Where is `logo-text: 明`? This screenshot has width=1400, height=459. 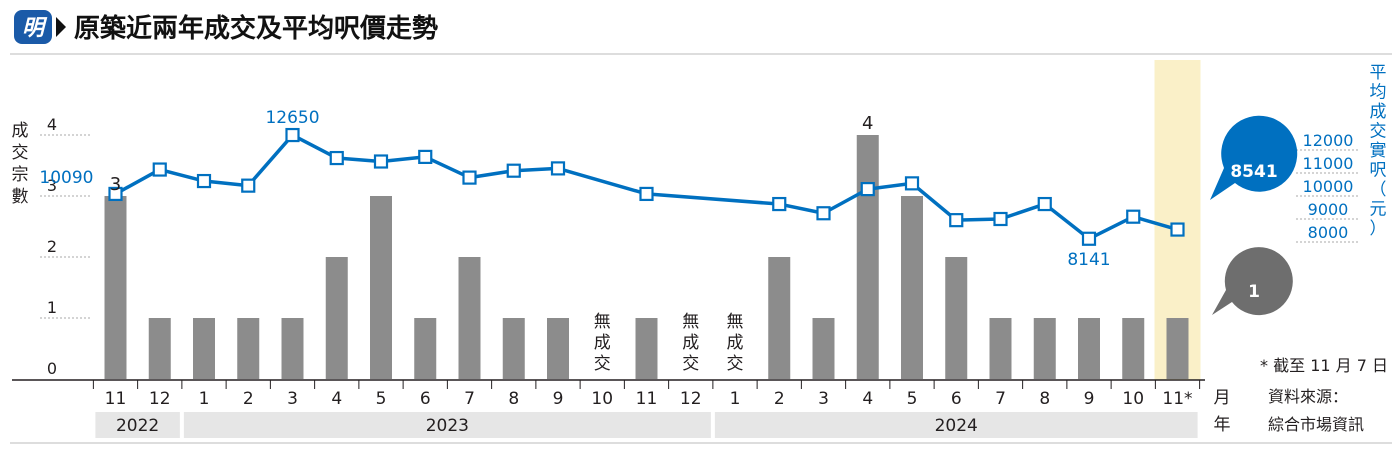 logo-text: 明 is located at coordinates (35, 28).